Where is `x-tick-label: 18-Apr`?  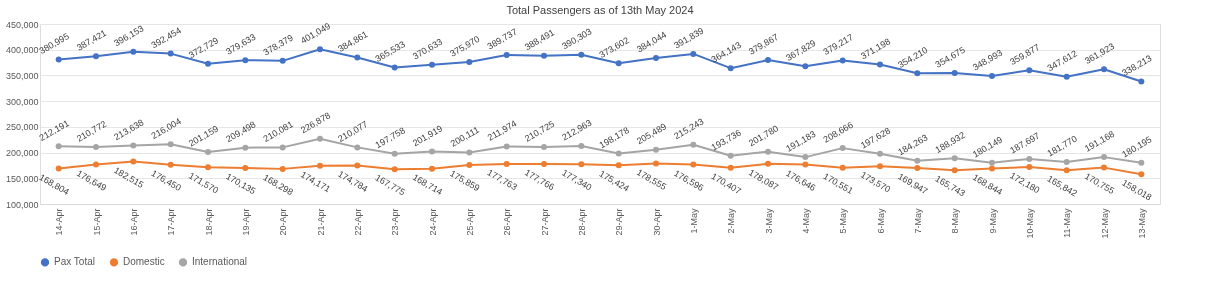 x-tick-label: 18-Apr is located at coordinates (208, 222).